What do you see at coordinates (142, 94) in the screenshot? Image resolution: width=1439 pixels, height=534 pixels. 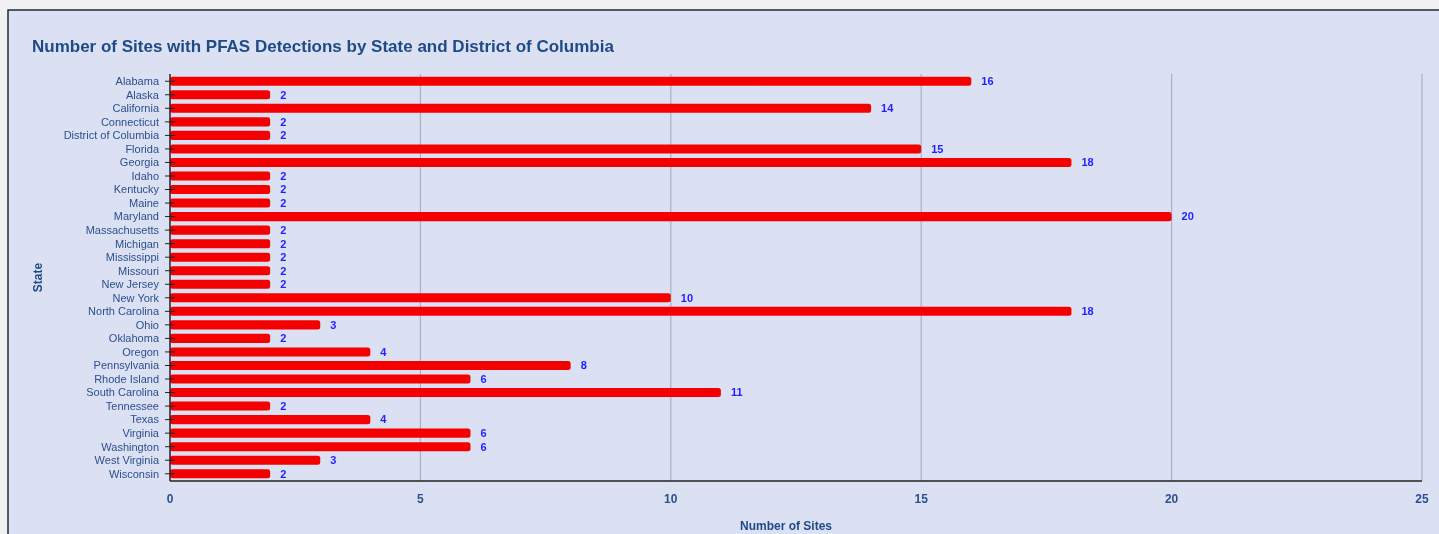 I see `y-tick-label: Alaska` at bounding box center [142, 94].